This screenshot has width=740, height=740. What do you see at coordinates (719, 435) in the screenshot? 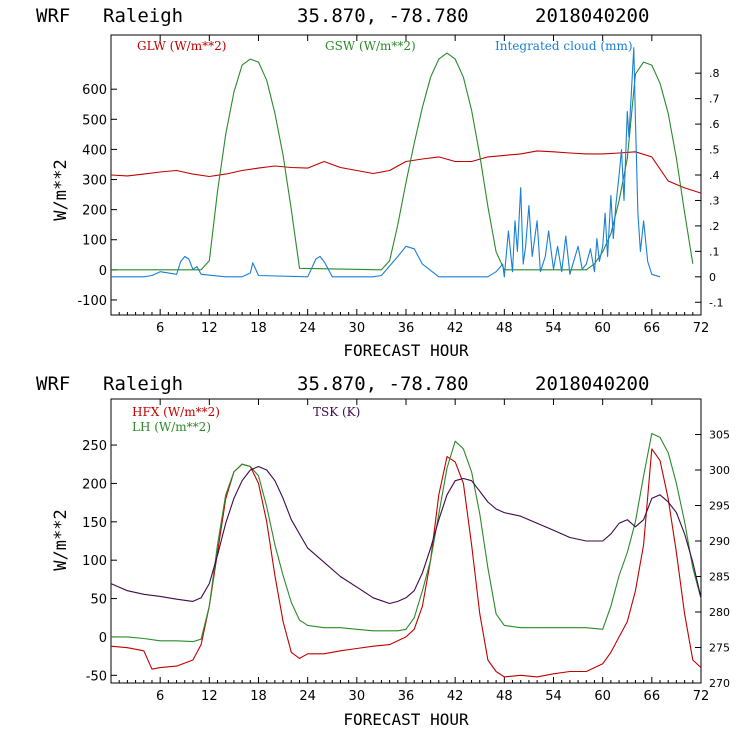
I see `y2-tick-label: 305` at bounding box center [719, 435].